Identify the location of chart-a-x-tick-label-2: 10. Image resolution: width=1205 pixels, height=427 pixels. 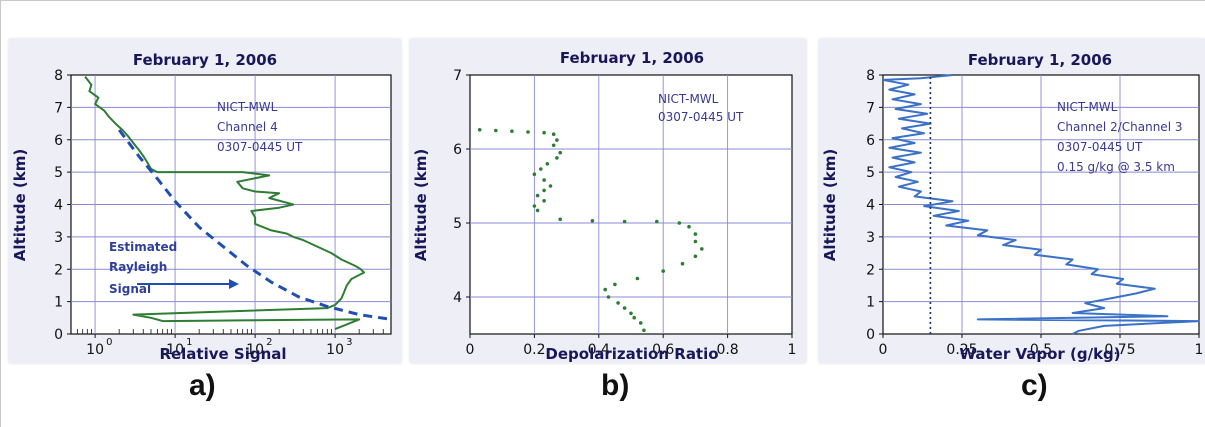
(255, 350).